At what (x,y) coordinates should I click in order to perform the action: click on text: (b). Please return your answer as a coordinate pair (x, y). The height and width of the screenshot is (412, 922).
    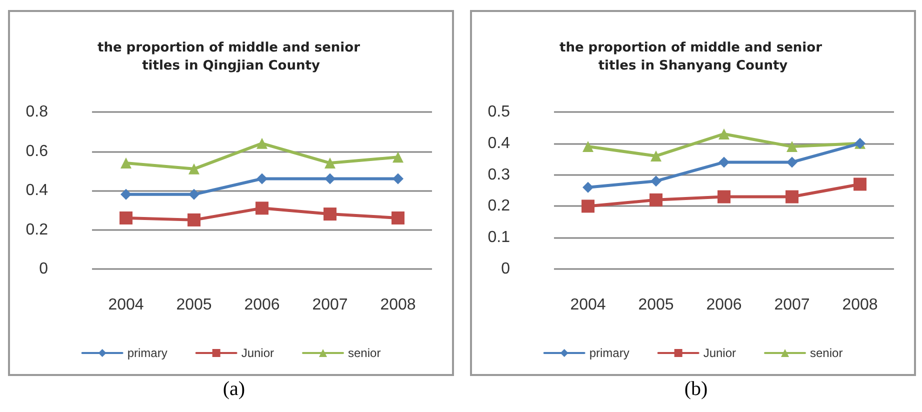
    Looking at the image, I should click on (696, 389).